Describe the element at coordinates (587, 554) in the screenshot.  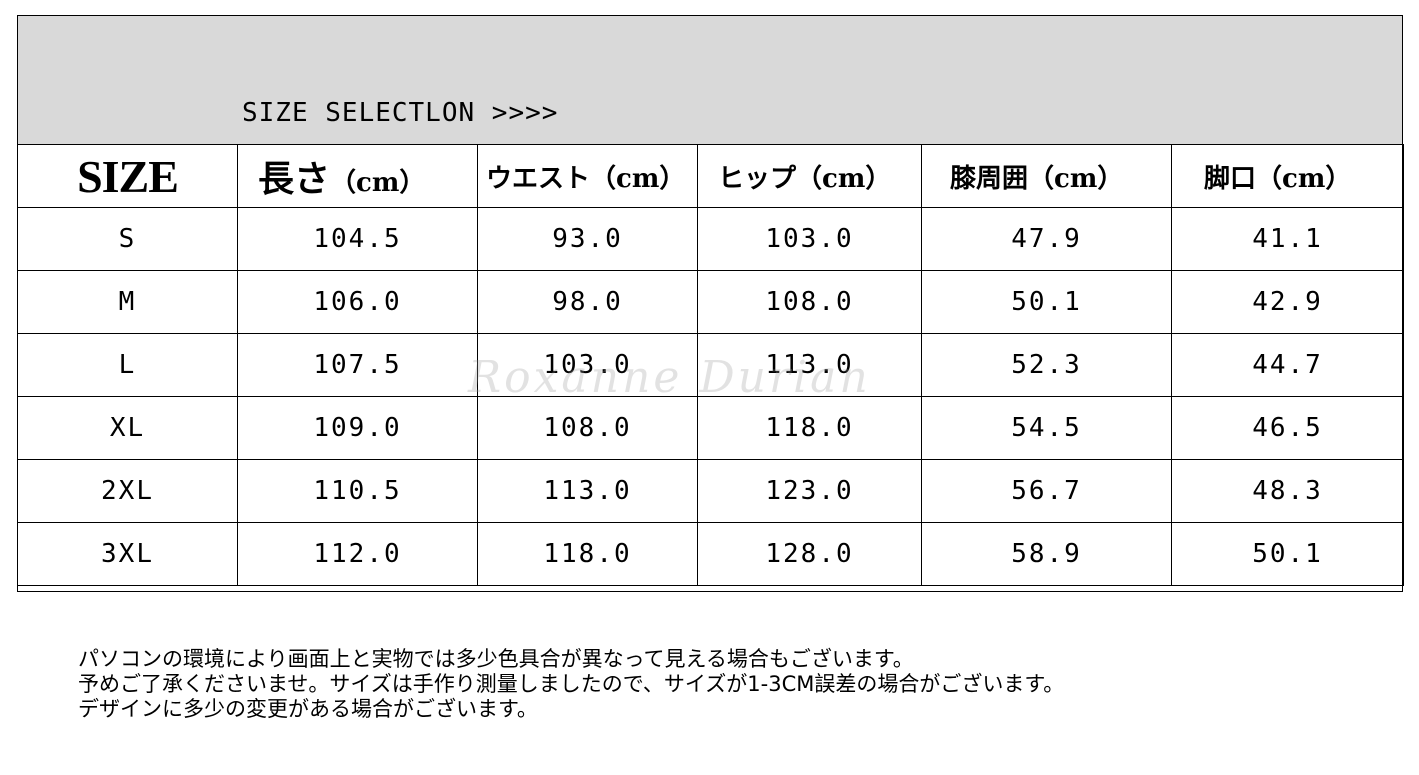
I see `cell-waist: 118.0` at that location.